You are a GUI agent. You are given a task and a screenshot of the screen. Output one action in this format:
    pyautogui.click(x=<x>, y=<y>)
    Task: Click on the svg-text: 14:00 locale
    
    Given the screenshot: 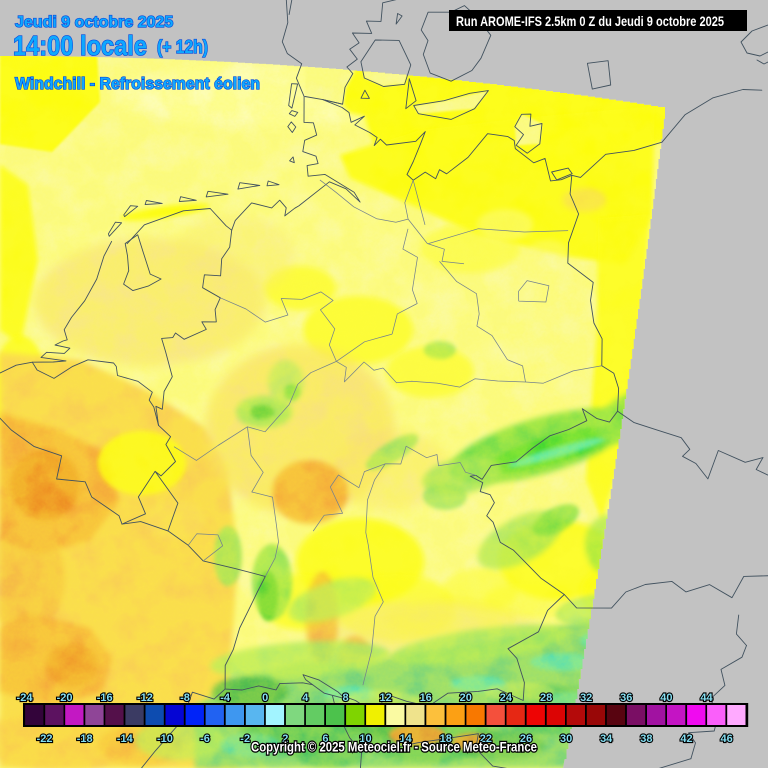 What is the action you would take?
    pyautogui.click(x=80, y=45)
    